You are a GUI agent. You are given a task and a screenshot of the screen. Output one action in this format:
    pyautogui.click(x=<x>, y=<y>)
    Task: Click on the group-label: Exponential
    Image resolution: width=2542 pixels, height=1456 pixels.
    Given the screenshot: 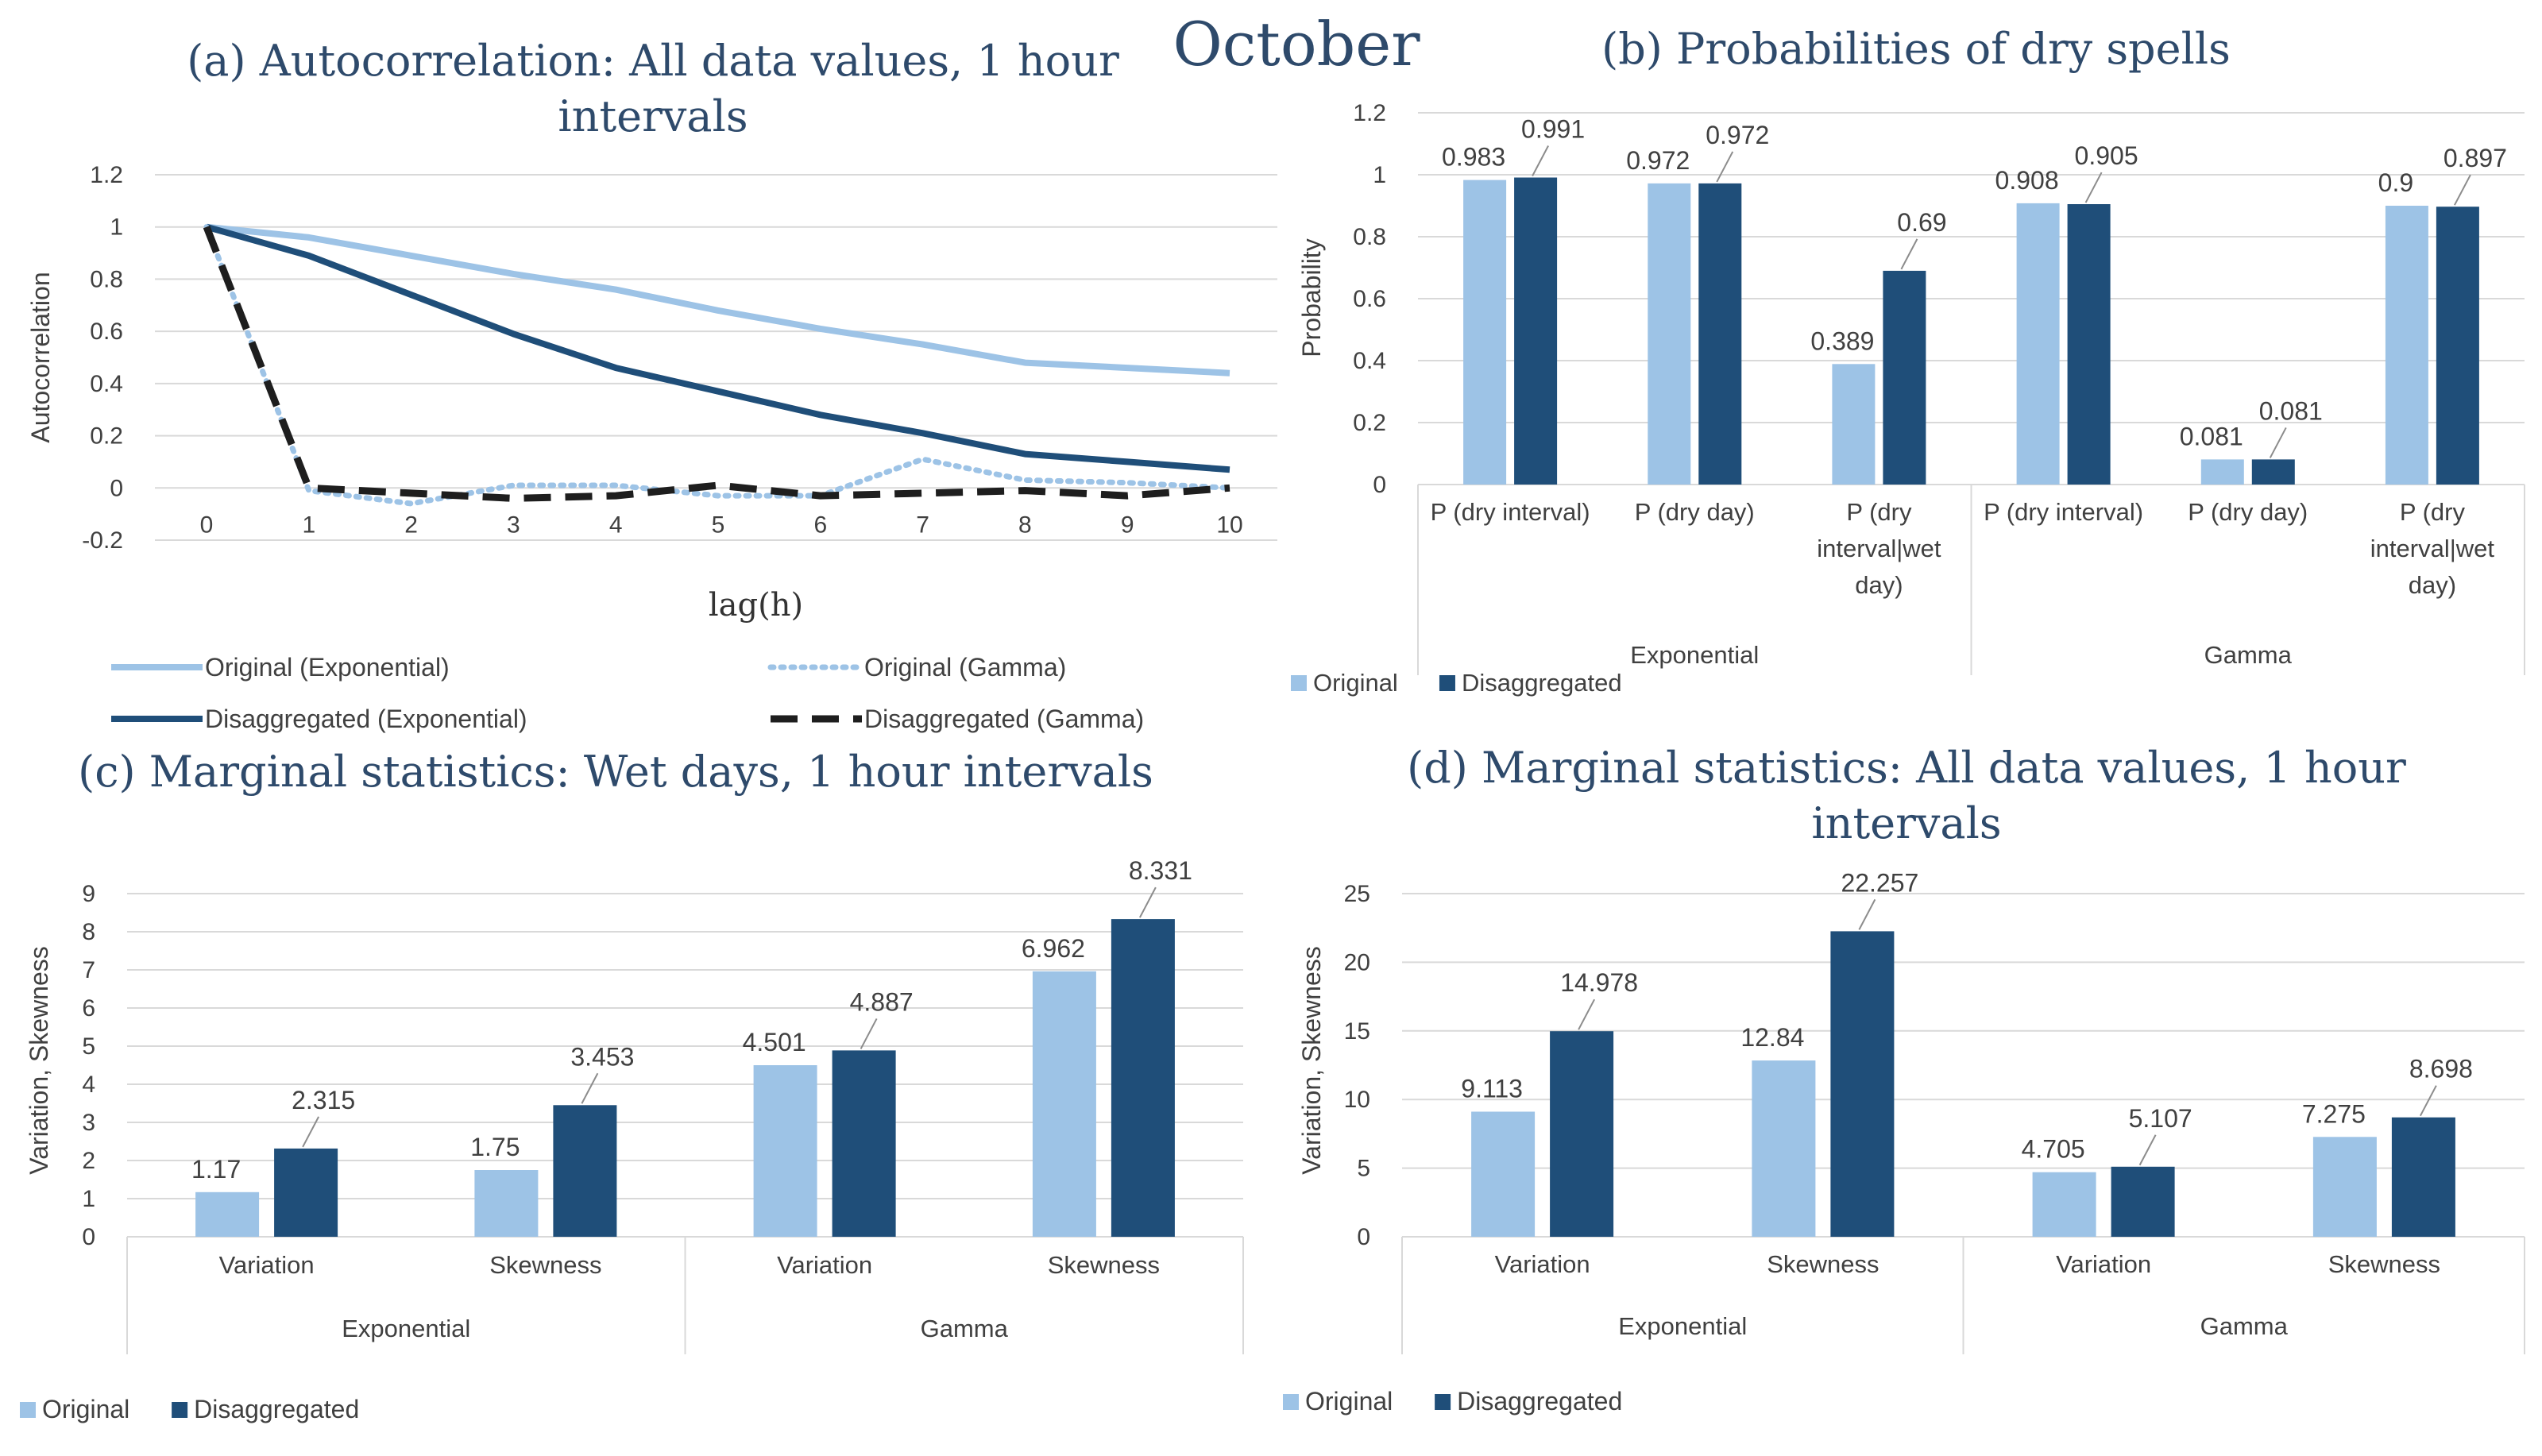 What is the action you would take?
    pyautogui.click(x=1694, y=655)
    